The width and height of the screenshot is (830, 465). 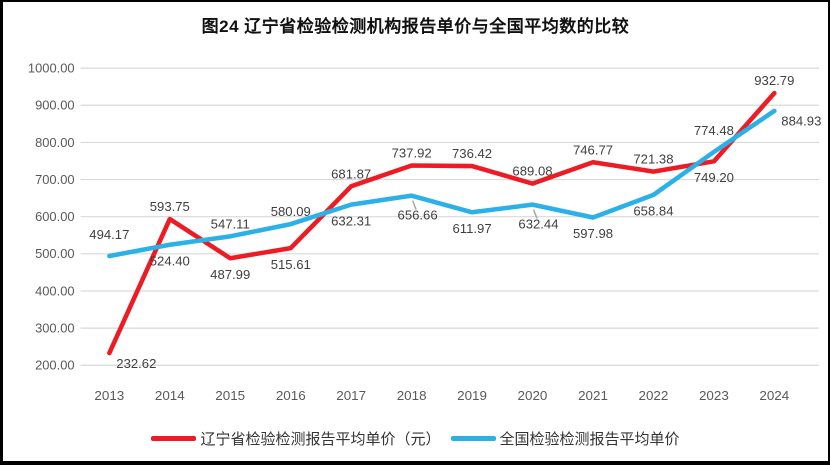 What do you see at coordinates (593, 149) in the screenshot?
I see `data-label: 746.77` at bounding box center [593, 149].